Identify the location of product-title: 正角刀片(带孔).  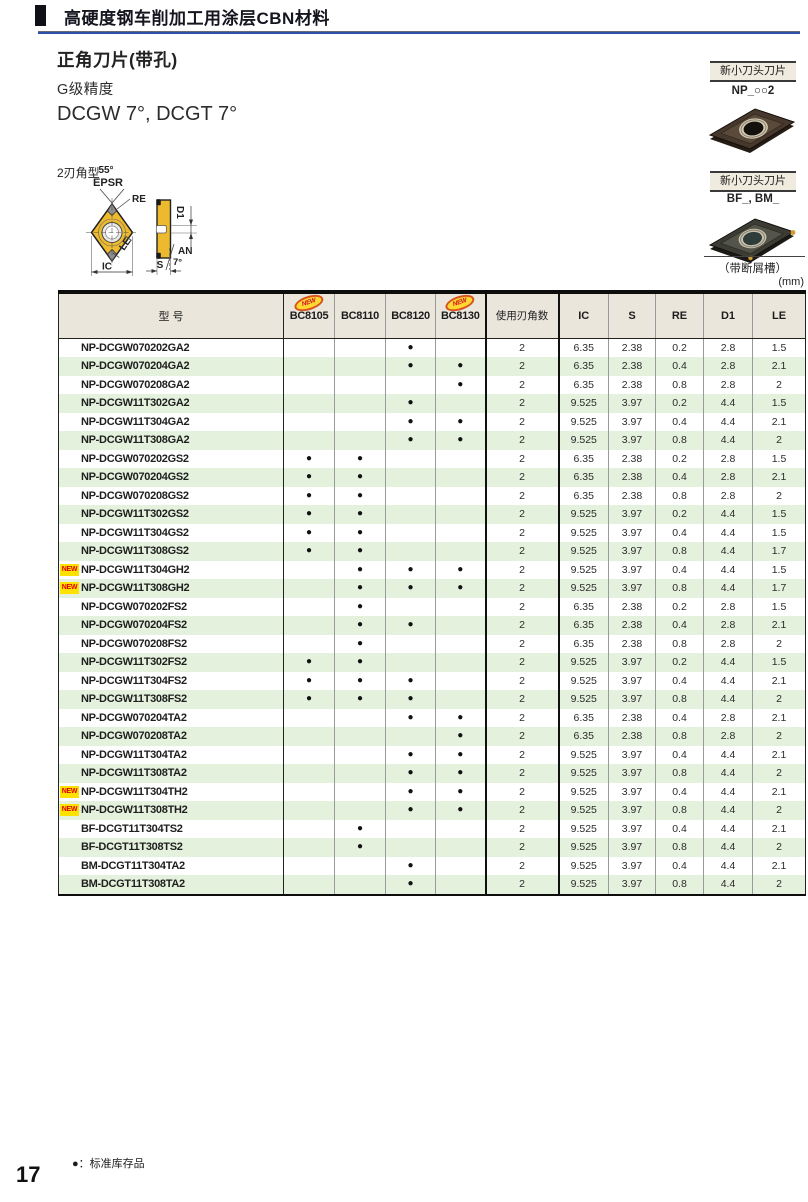
(117, 60).